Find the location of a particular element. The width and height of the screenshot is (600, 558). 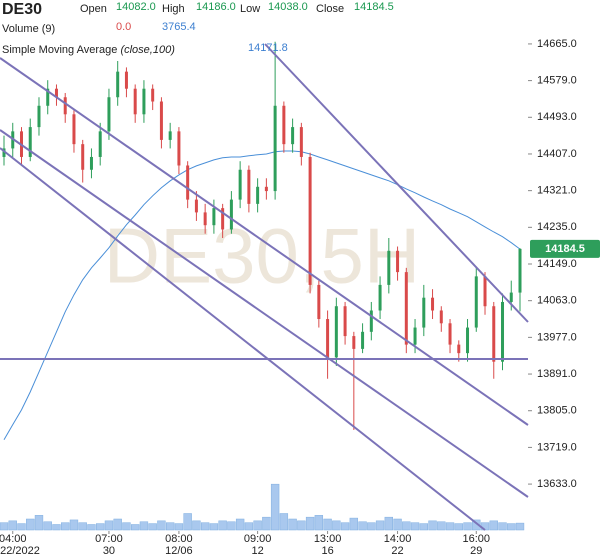

x-date-label: 16 is located at coordinates (327, 551).